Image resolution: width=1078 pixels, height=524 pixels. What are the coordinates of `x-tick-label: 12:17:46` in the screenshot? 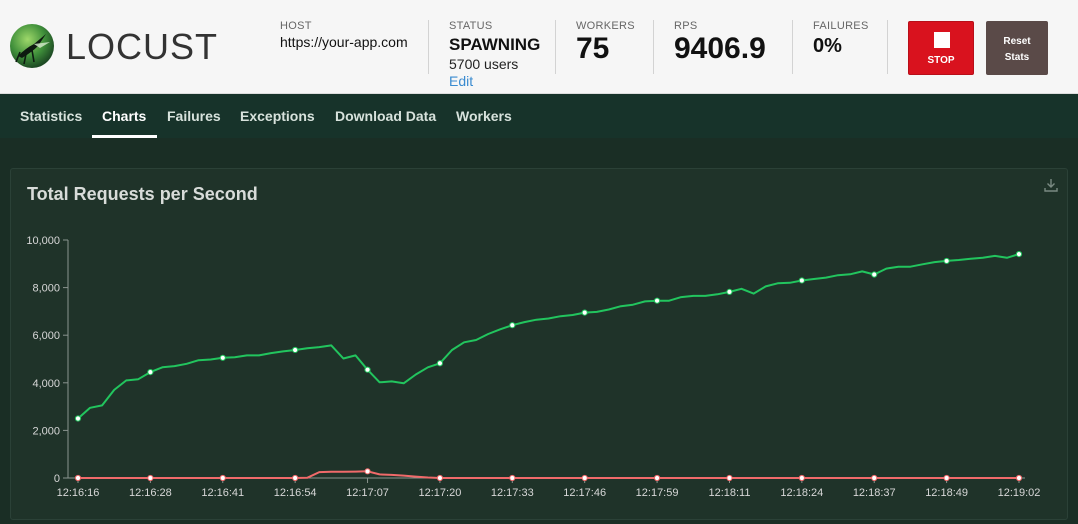 It's located at (584, 493).